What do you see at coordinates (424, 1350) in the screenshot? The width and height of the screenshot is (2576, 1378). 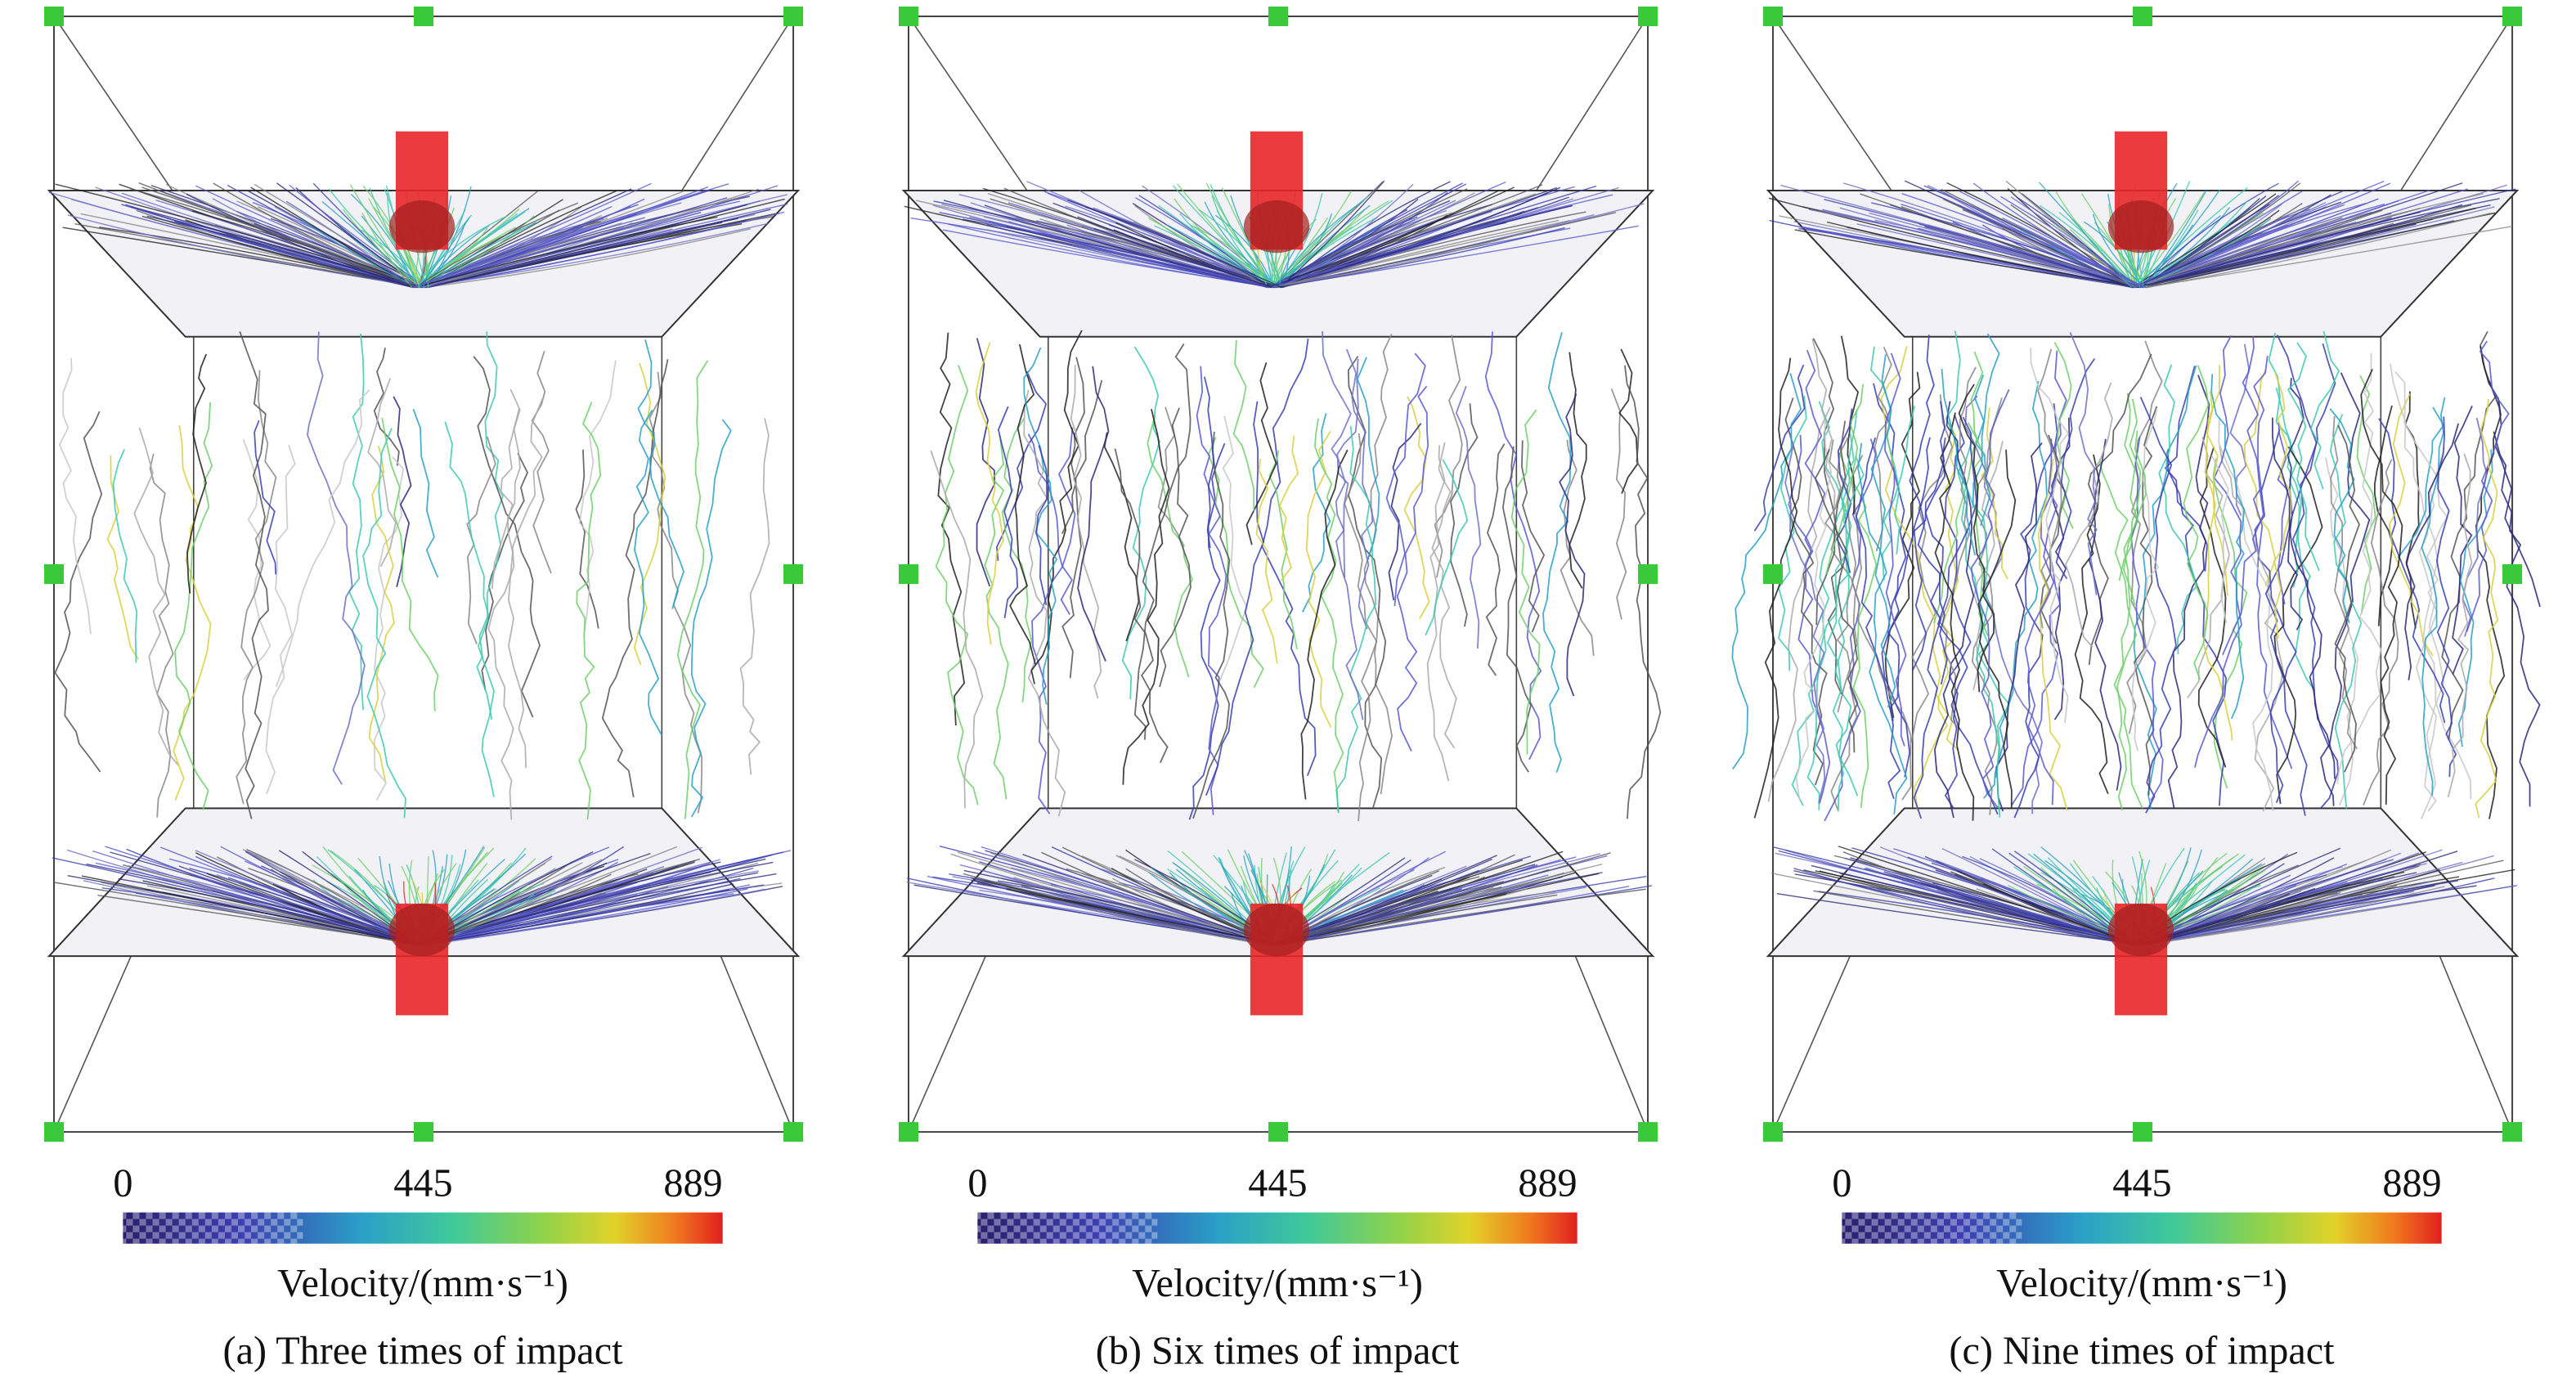 I see `caption: (a) Three times of impact` at bounding box center [424, 1350].